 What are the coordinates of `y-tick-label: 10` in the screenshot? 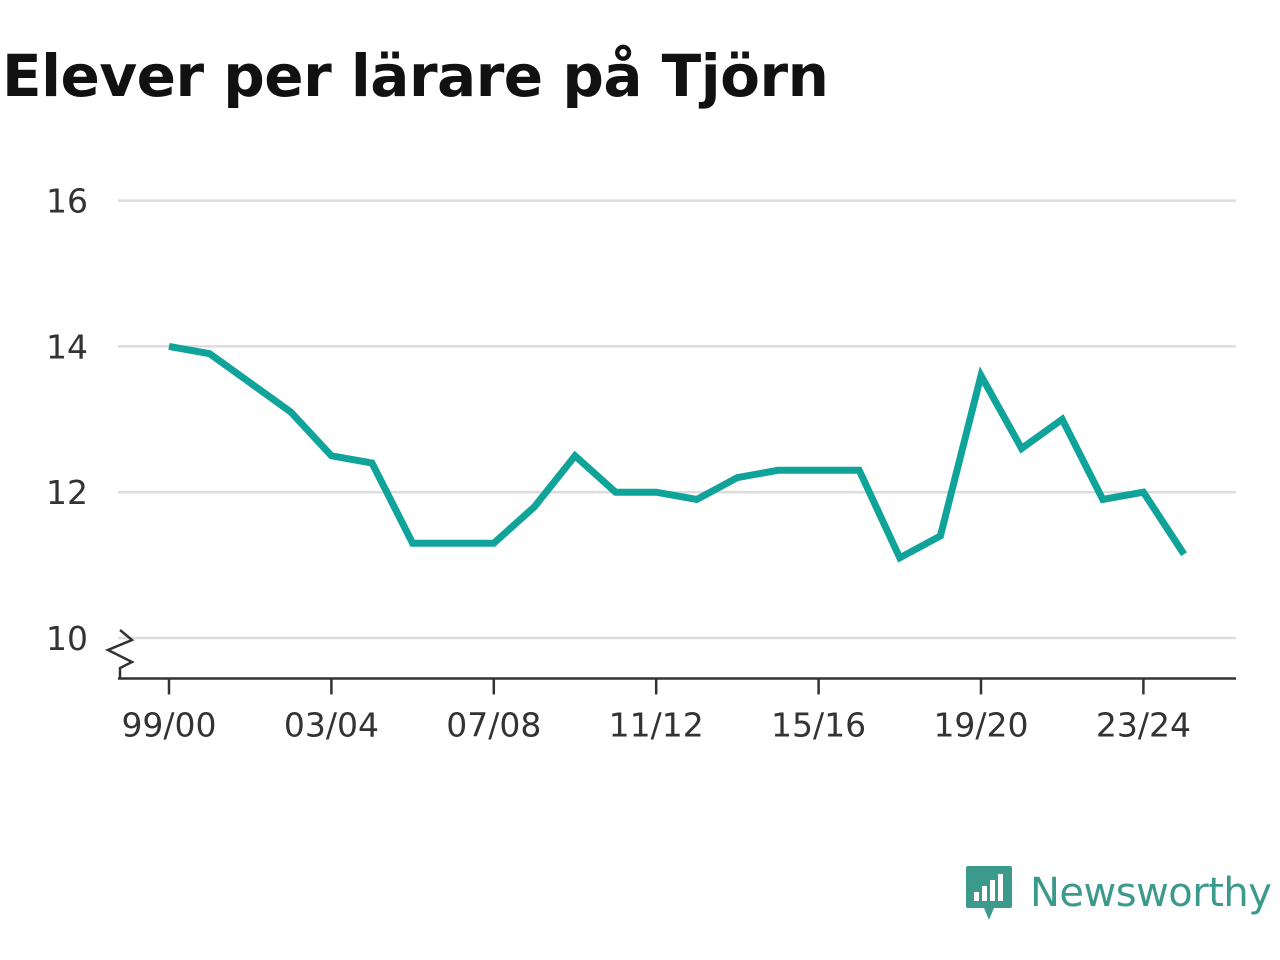 It's located at (67, 638).